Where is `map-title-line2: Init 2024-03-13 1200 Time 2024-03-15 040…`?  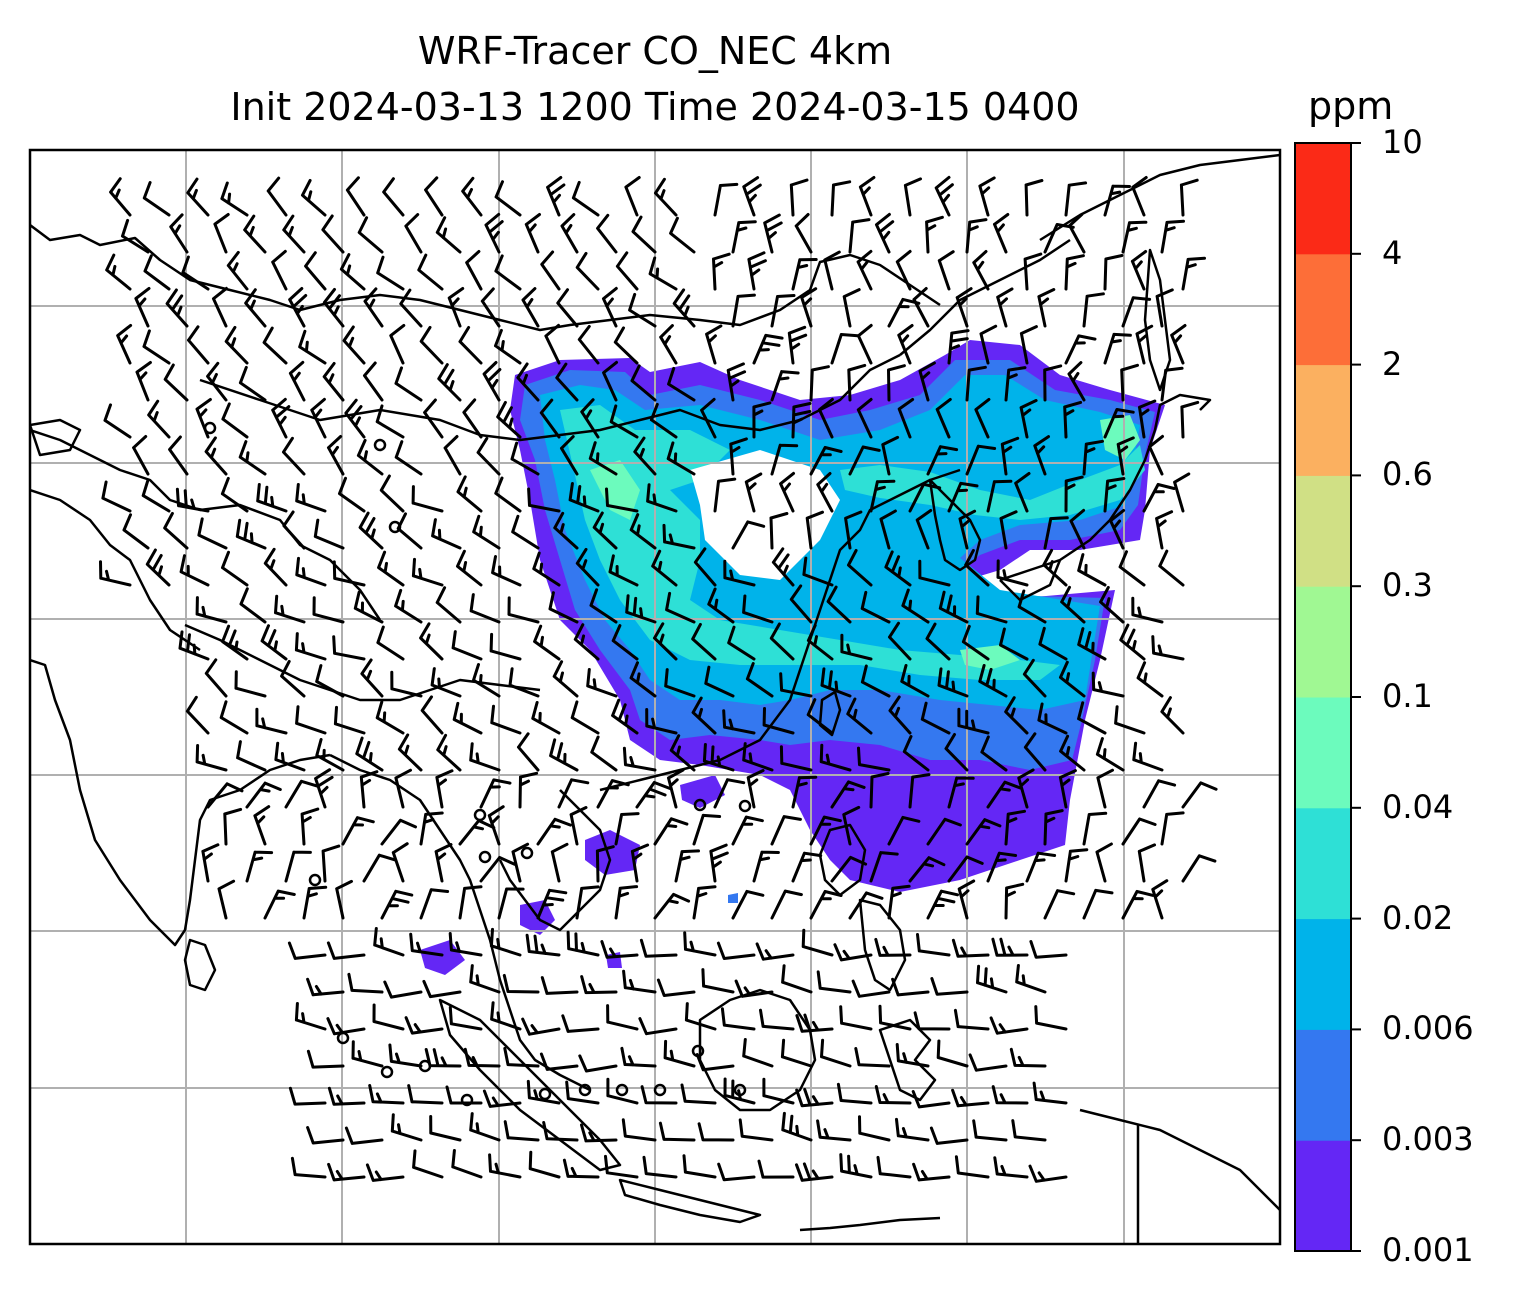 map-title-line2: Init 2024-03-13 1200 Time 2024-03-15 040… is located at coordinates (655, 107).